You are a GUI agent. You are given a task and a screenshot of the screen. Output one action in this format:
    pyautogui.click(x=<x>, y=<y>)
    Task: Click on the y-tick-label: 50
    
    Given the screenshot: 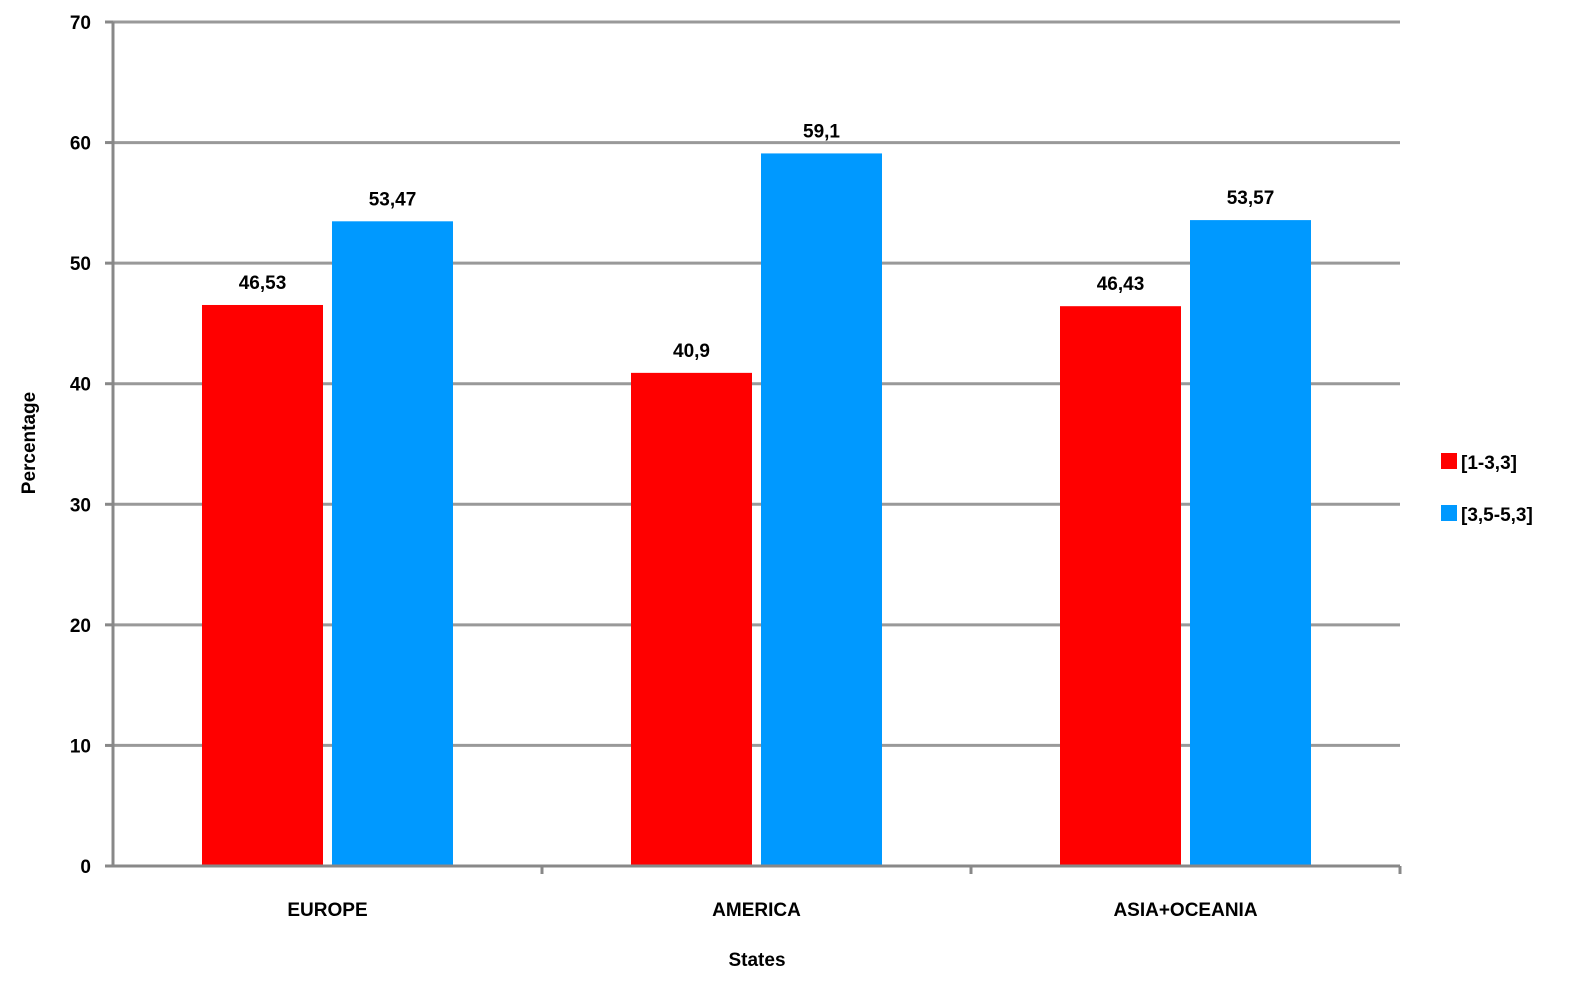 What is the action you would take?
    pyautogui.click(x=80, y=264)
    